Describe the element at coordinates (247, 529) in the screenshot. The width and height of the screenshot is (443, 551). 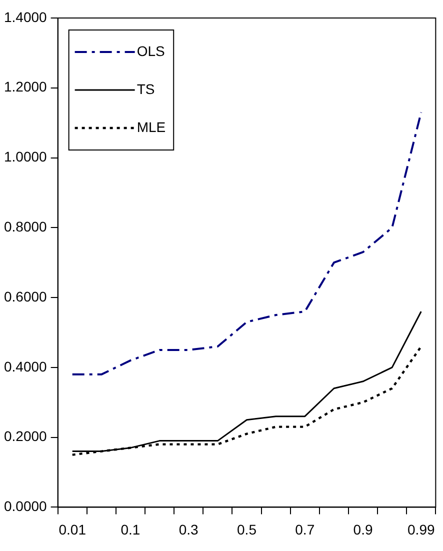
I see `x-tick-label: 0.5` at that location.